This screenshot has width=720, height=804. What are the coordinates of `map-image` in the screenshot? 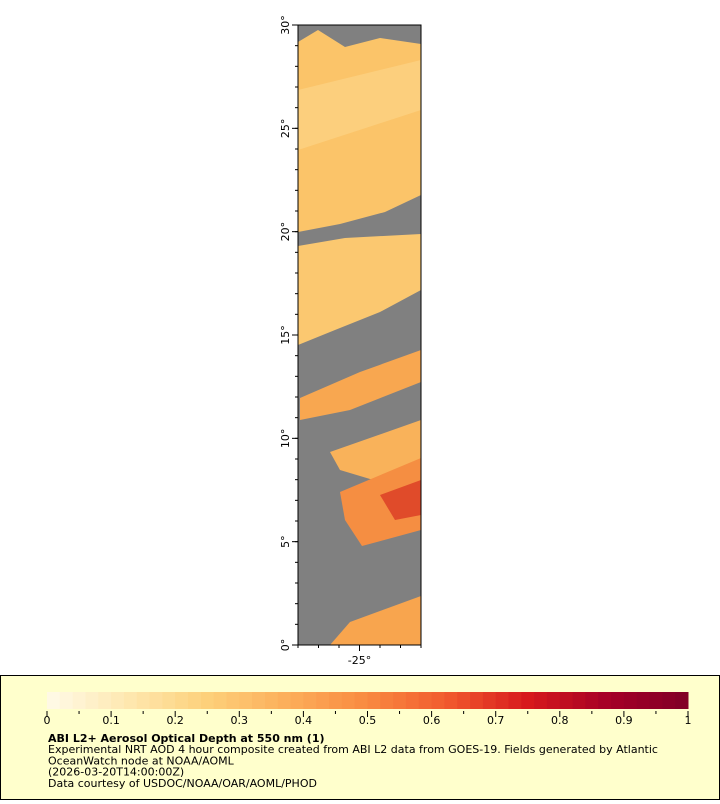 It's located at (359, 335).